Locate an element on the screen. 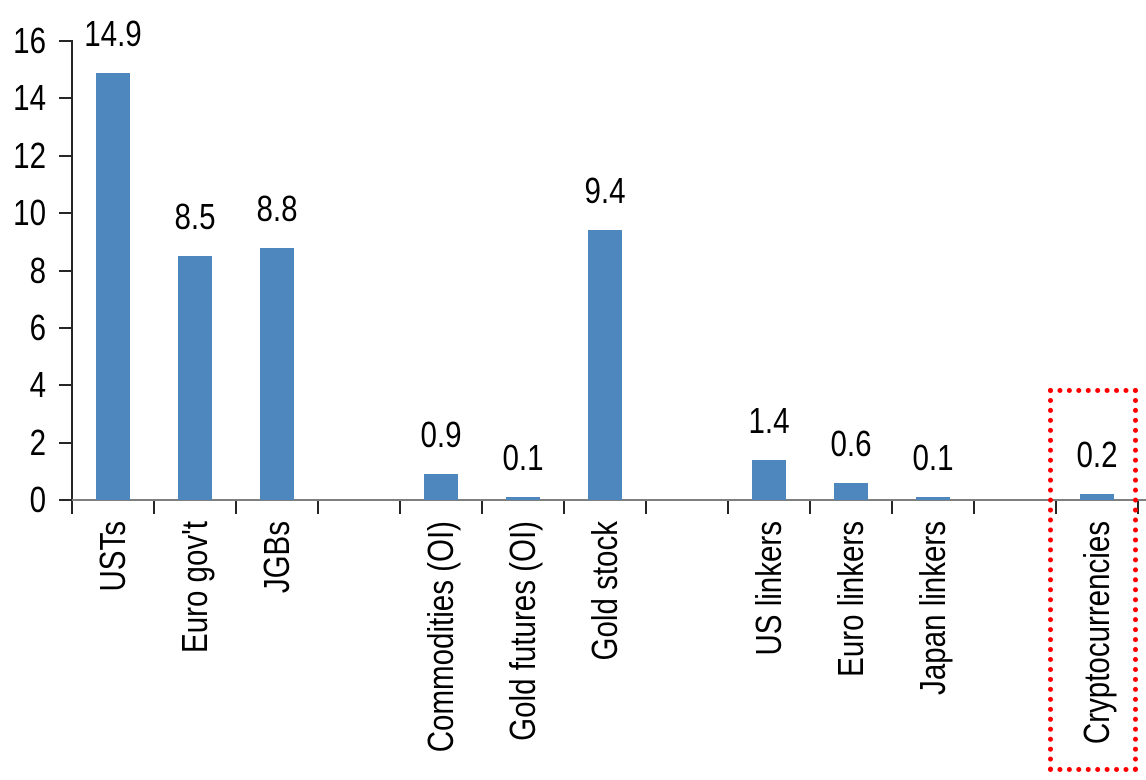 The height and width of the screenshot is (780, 1146). bar-euro-linkers is located at coordinates (851, 491).